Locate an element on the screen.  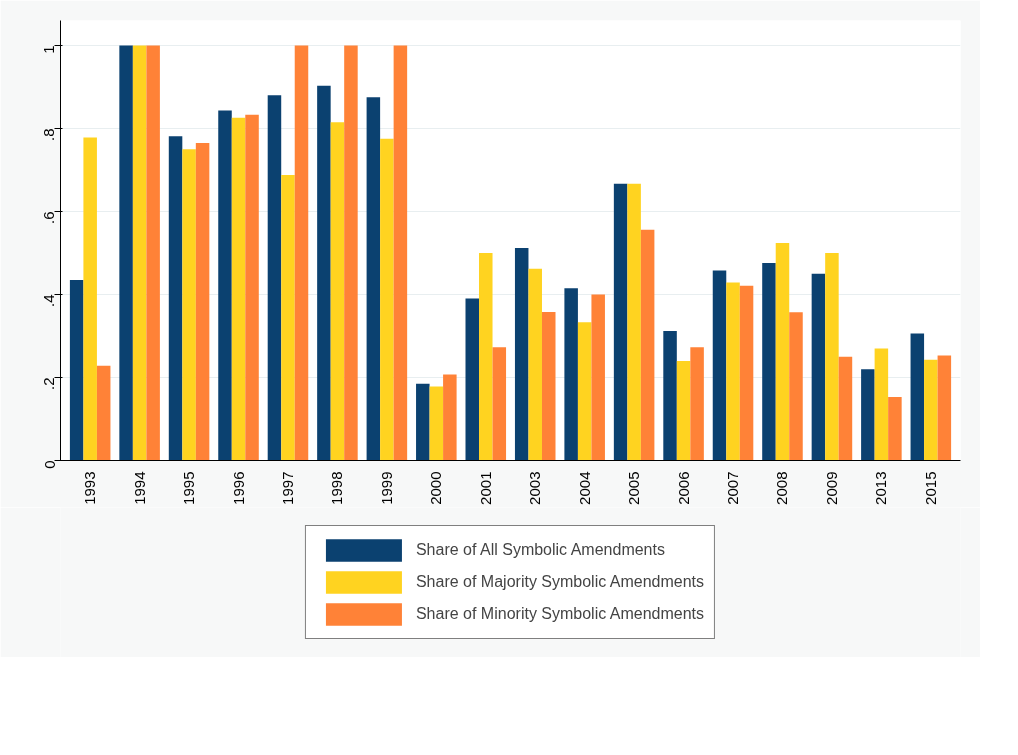
x-tick-label: 2000 is located at coordinates (436, 488).